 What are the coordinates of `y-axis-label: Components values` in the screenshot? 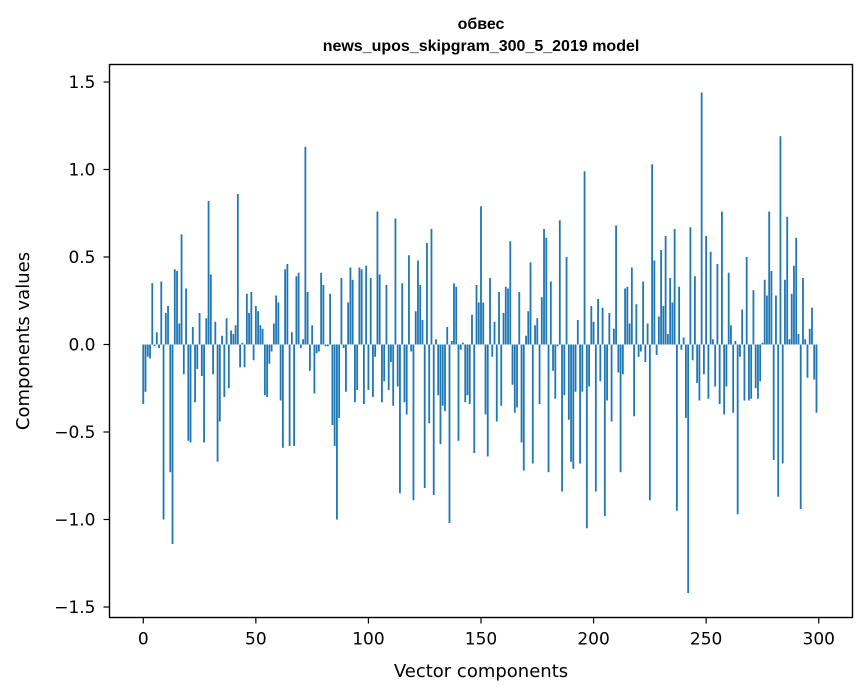 It's located at (23, 341).